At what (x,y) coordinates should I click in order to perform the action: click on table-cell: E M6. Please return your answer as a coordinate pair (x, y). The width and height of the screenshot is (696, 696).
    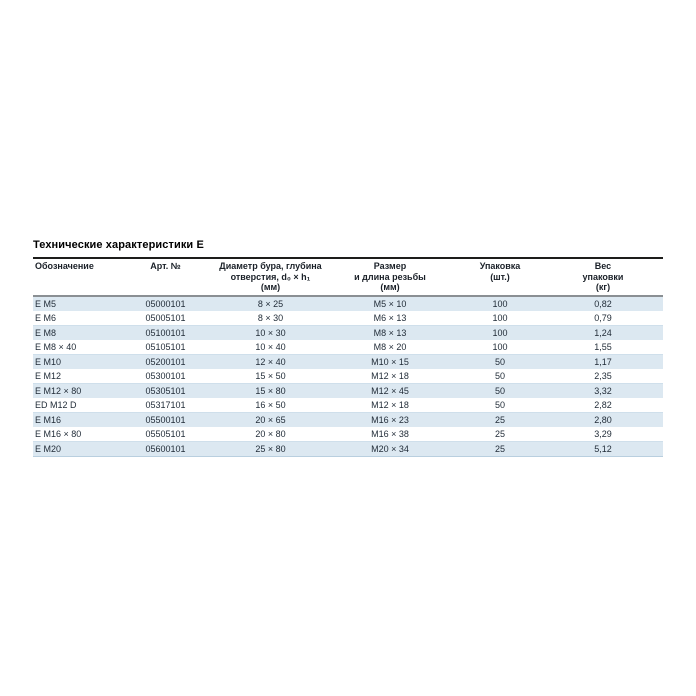
    Looking at the image, I should click on (46, 317).